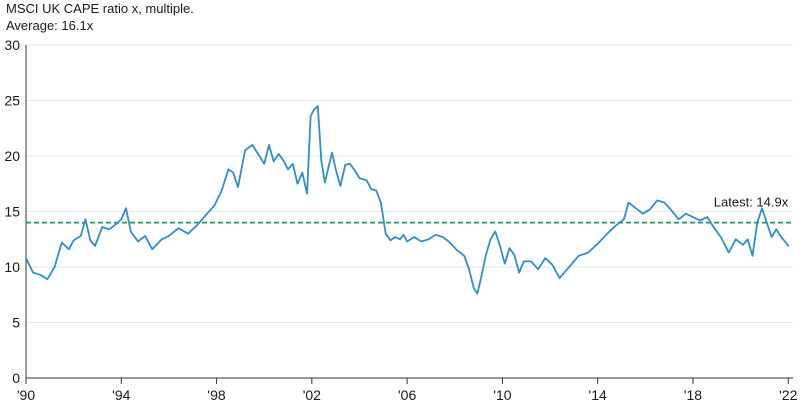  What do you see at coordinates (16, 378) in the screenshot?
I see `y-tick-label: 0` at bounding box center [16, 378].